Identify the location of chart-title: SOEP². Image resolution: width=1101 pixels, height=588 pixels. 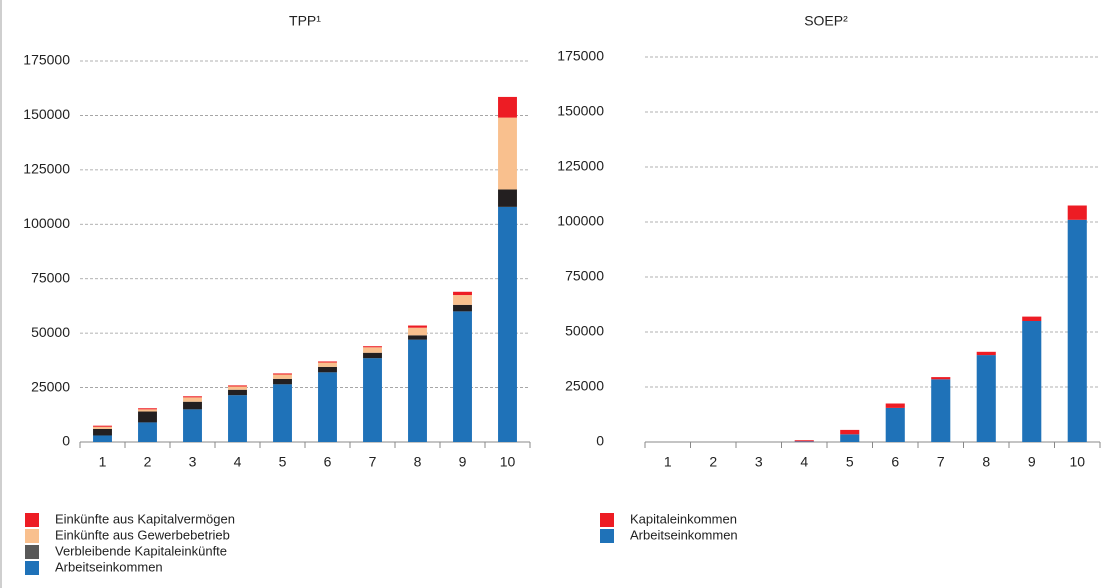
(826, 21).